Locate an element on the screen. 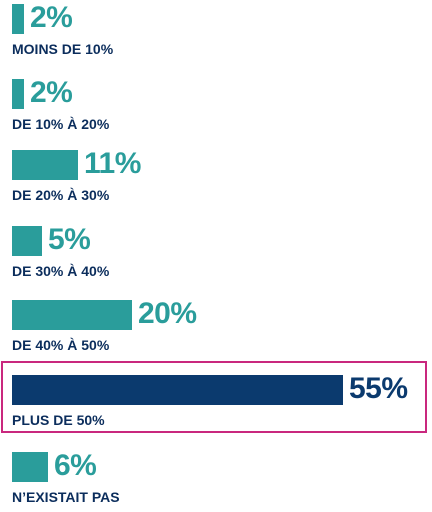  category-label: DE 40% À 50% is located at coordinates (61, 345).